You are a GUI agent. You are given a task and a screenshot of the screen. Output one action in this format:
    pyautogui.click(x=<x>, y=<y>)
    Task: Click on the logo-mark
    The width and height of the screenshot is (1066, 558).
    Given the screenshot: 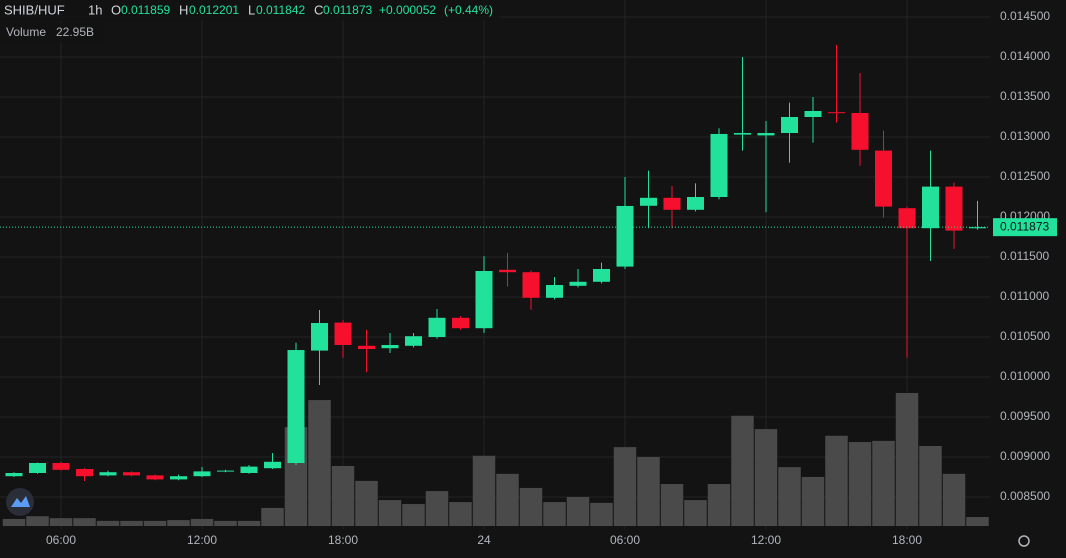 What is the action you would take?
    pyautogui.click(x=20, y=501)
    